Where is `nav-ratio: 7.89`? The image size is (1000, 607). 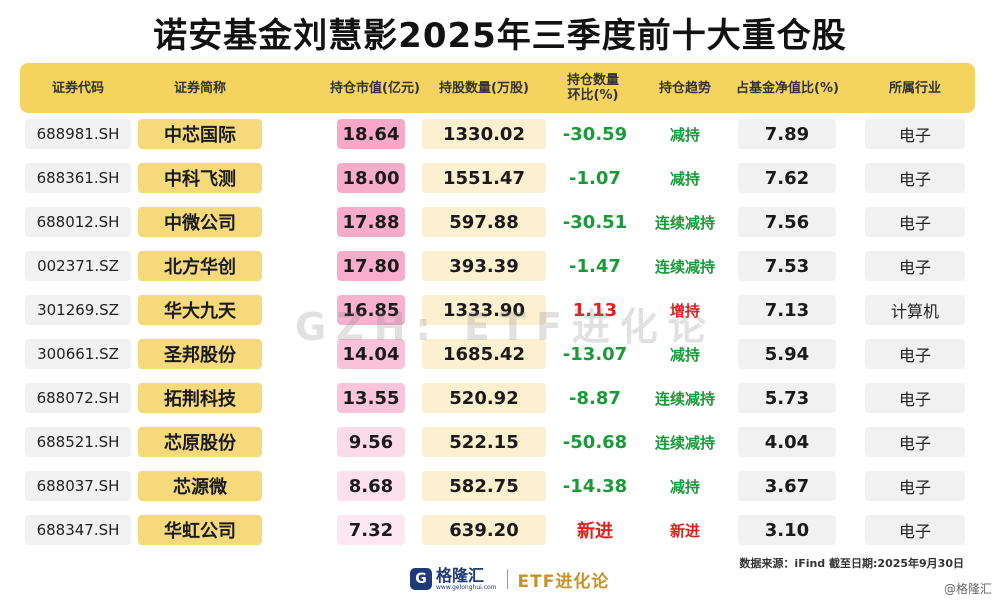
nav-ratio: 7.89 is located at coordinates (787, 134).